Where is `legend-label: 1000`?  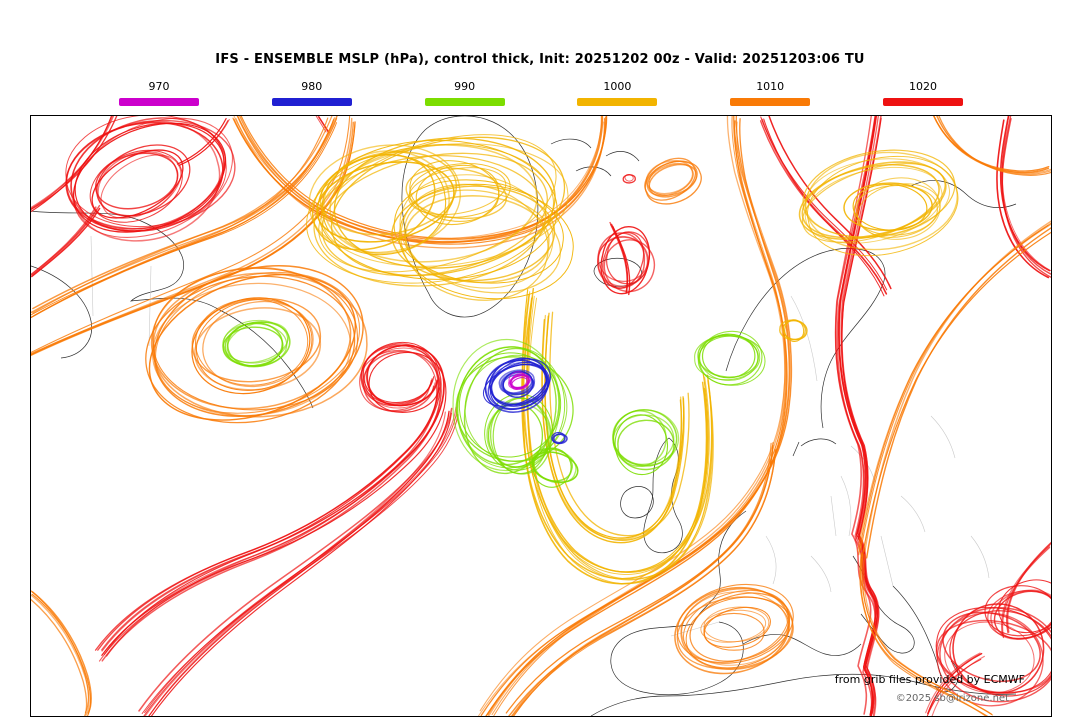
legend-label: 1000 is located at coordinates (617, 86).